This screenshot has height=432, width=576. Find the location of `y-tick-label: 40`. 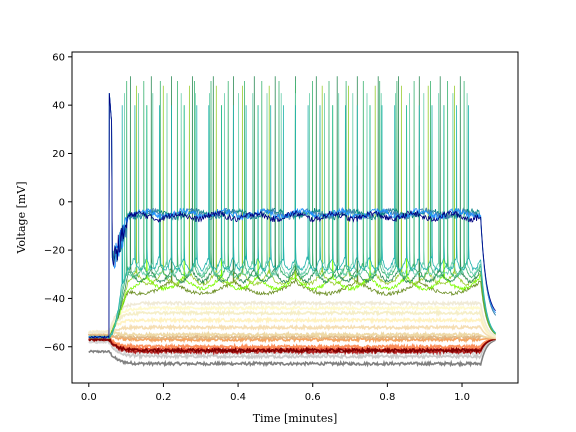

y-tick-label: 40 is located at coordinates (58, 106).